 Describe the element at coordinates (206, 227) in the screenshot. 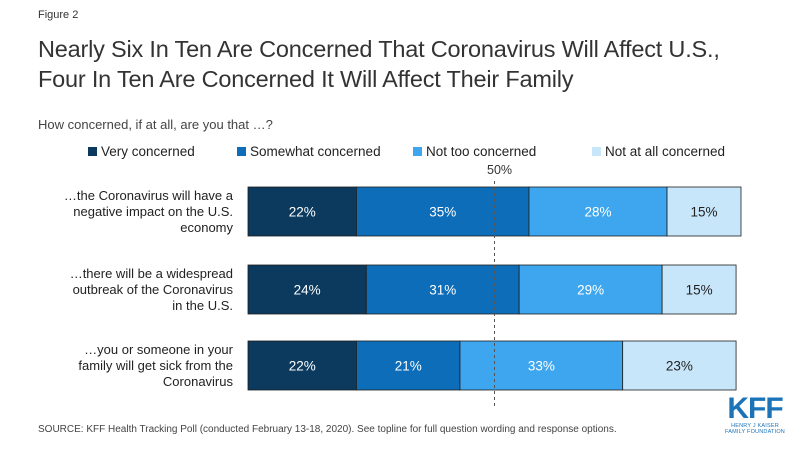

I see `category-label-line: economy` at that location.